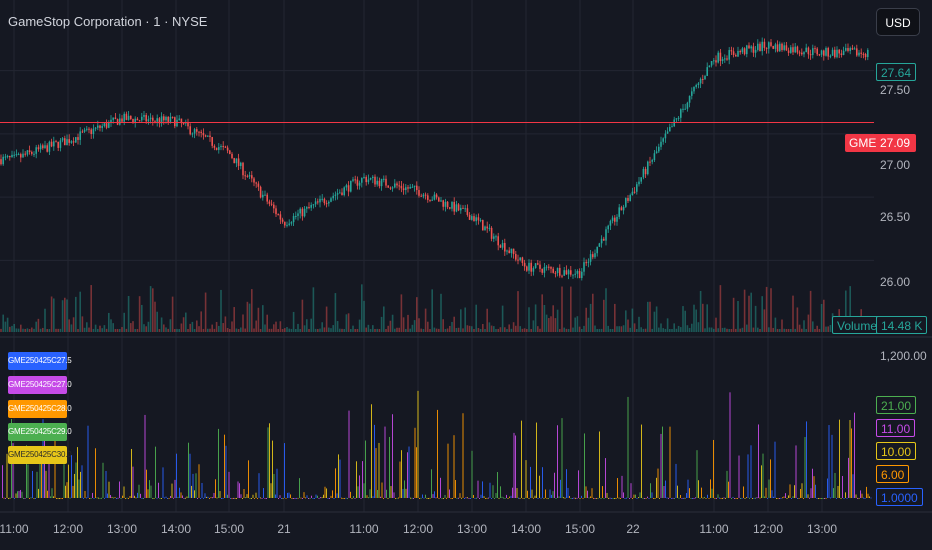  Describe the element at coordinates (40, 409) in the screenshot. I see `legend-item-c28: GME250425C28.0` at that location.